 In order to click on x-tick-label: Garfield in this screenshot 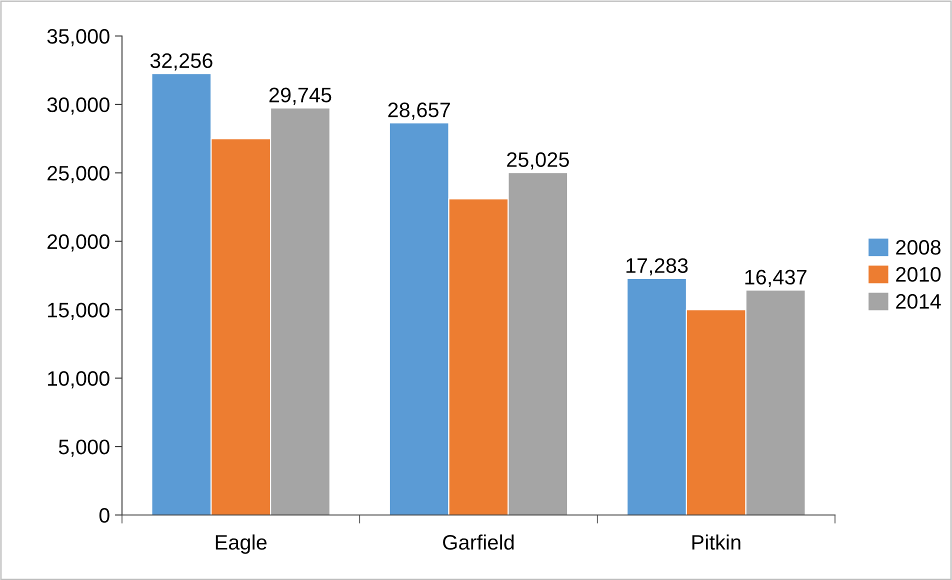, I will do `click(478, 542)`.